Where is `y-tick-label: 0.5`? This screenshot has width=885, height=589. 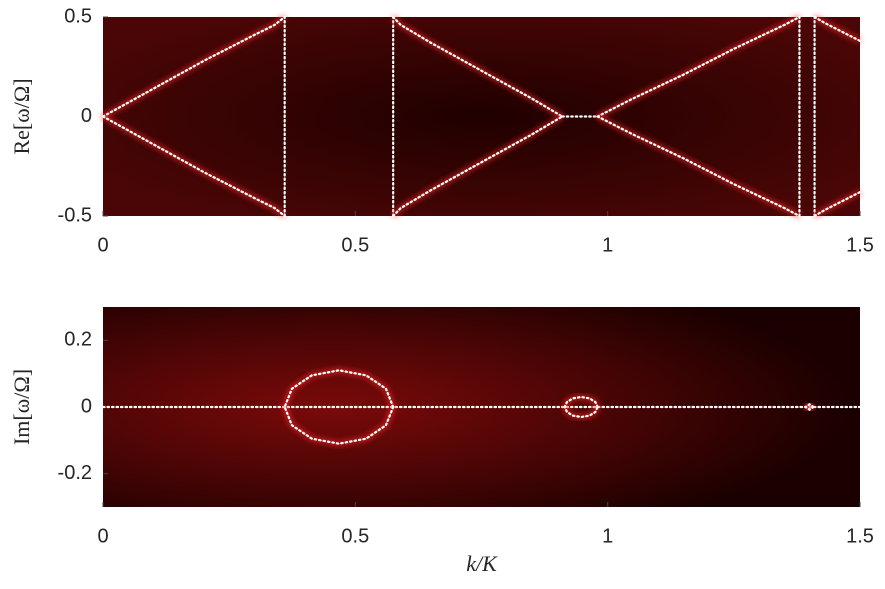 y-tick-label: 0.5 is located at coordinates (78, 16).